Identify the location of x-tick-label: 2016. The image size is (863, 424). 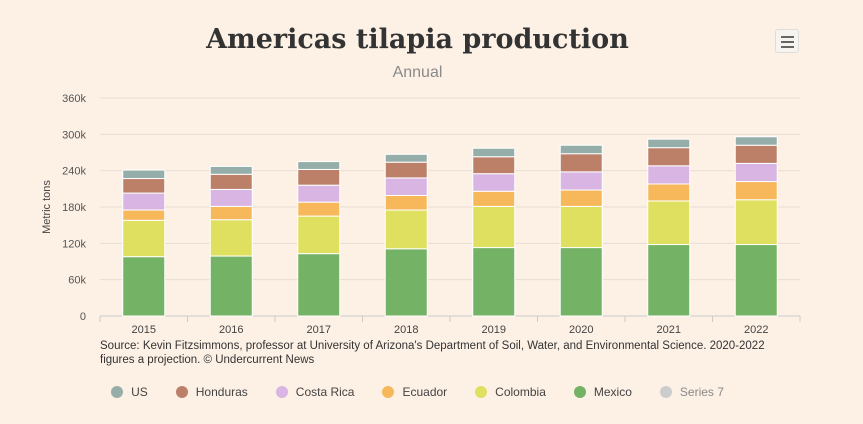
(231, 330).